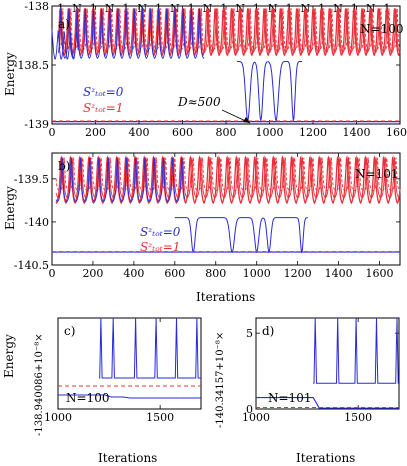 The height and width of the screenshot is (466, 407). I want to click on panel-d-title: N=101, so click(289, 398).